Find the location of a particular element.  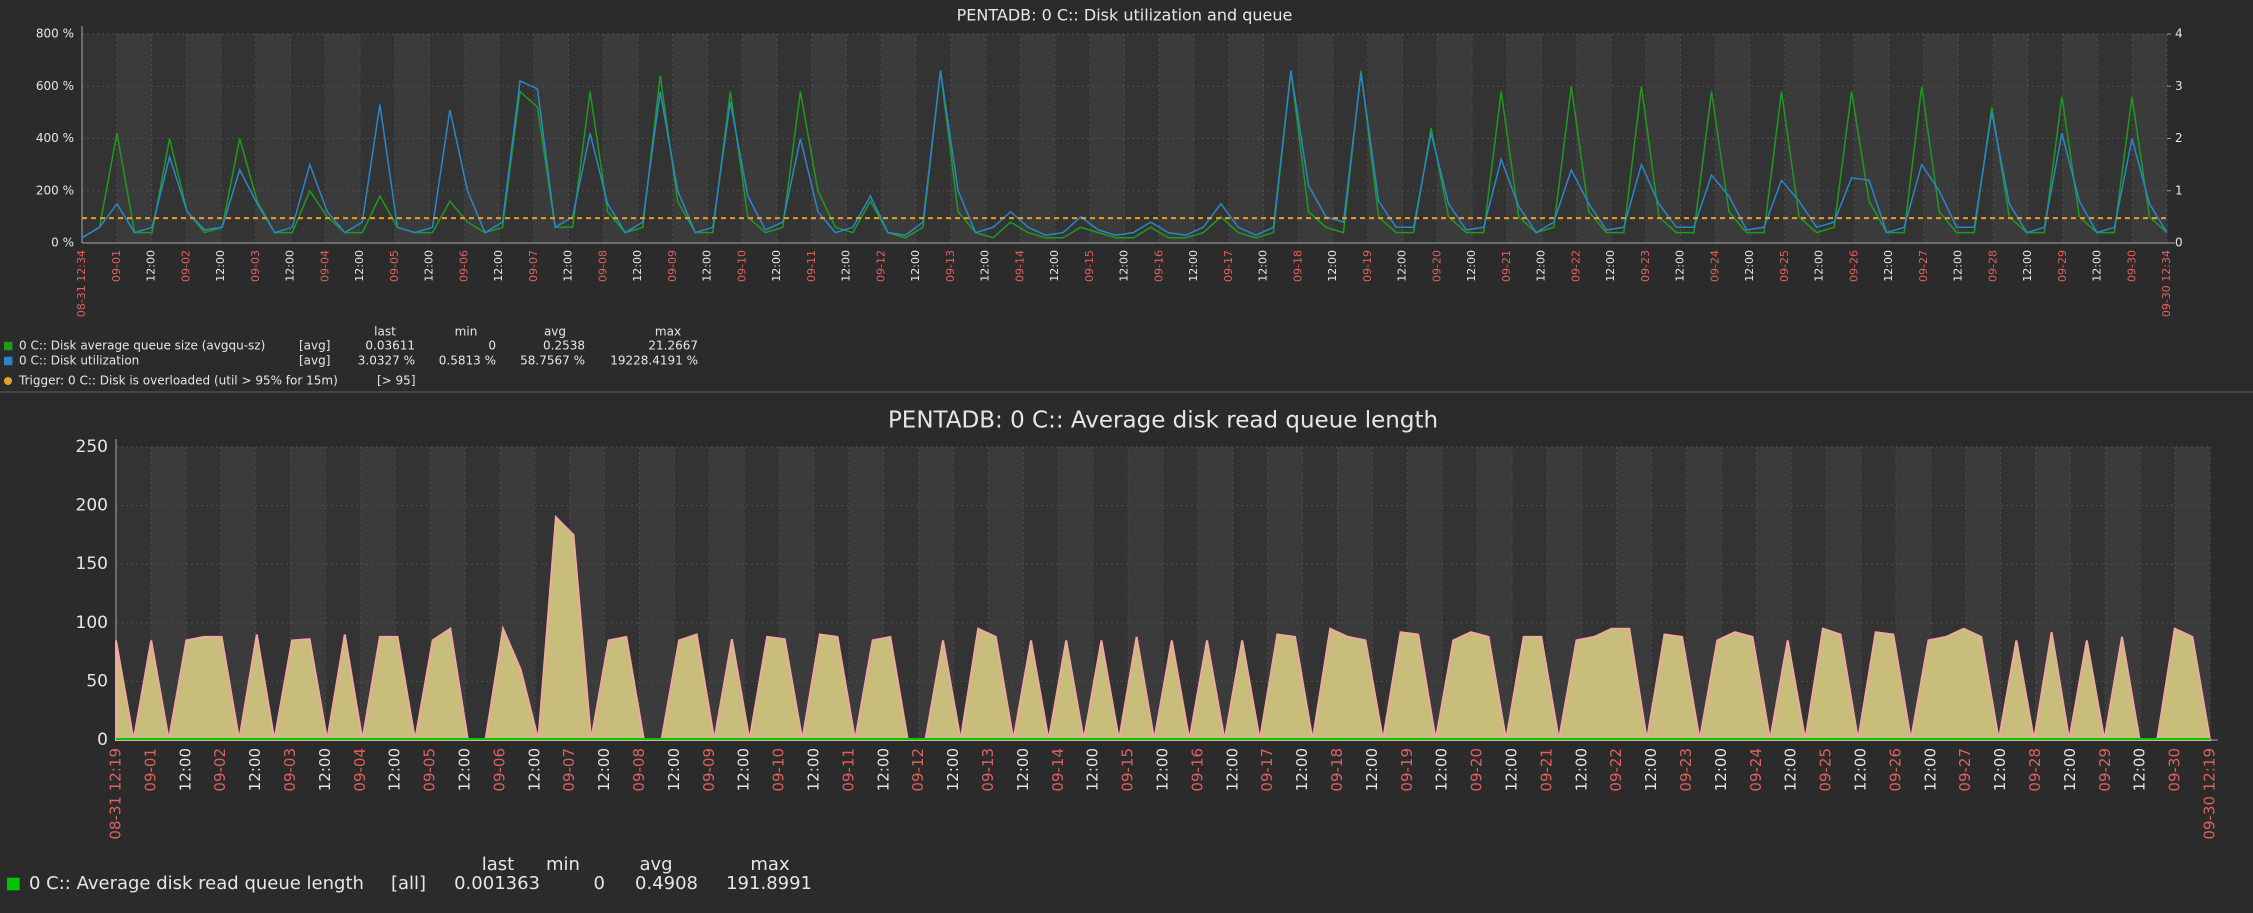

x-tick-label: 09-08 is located at coordinates (639, 770).